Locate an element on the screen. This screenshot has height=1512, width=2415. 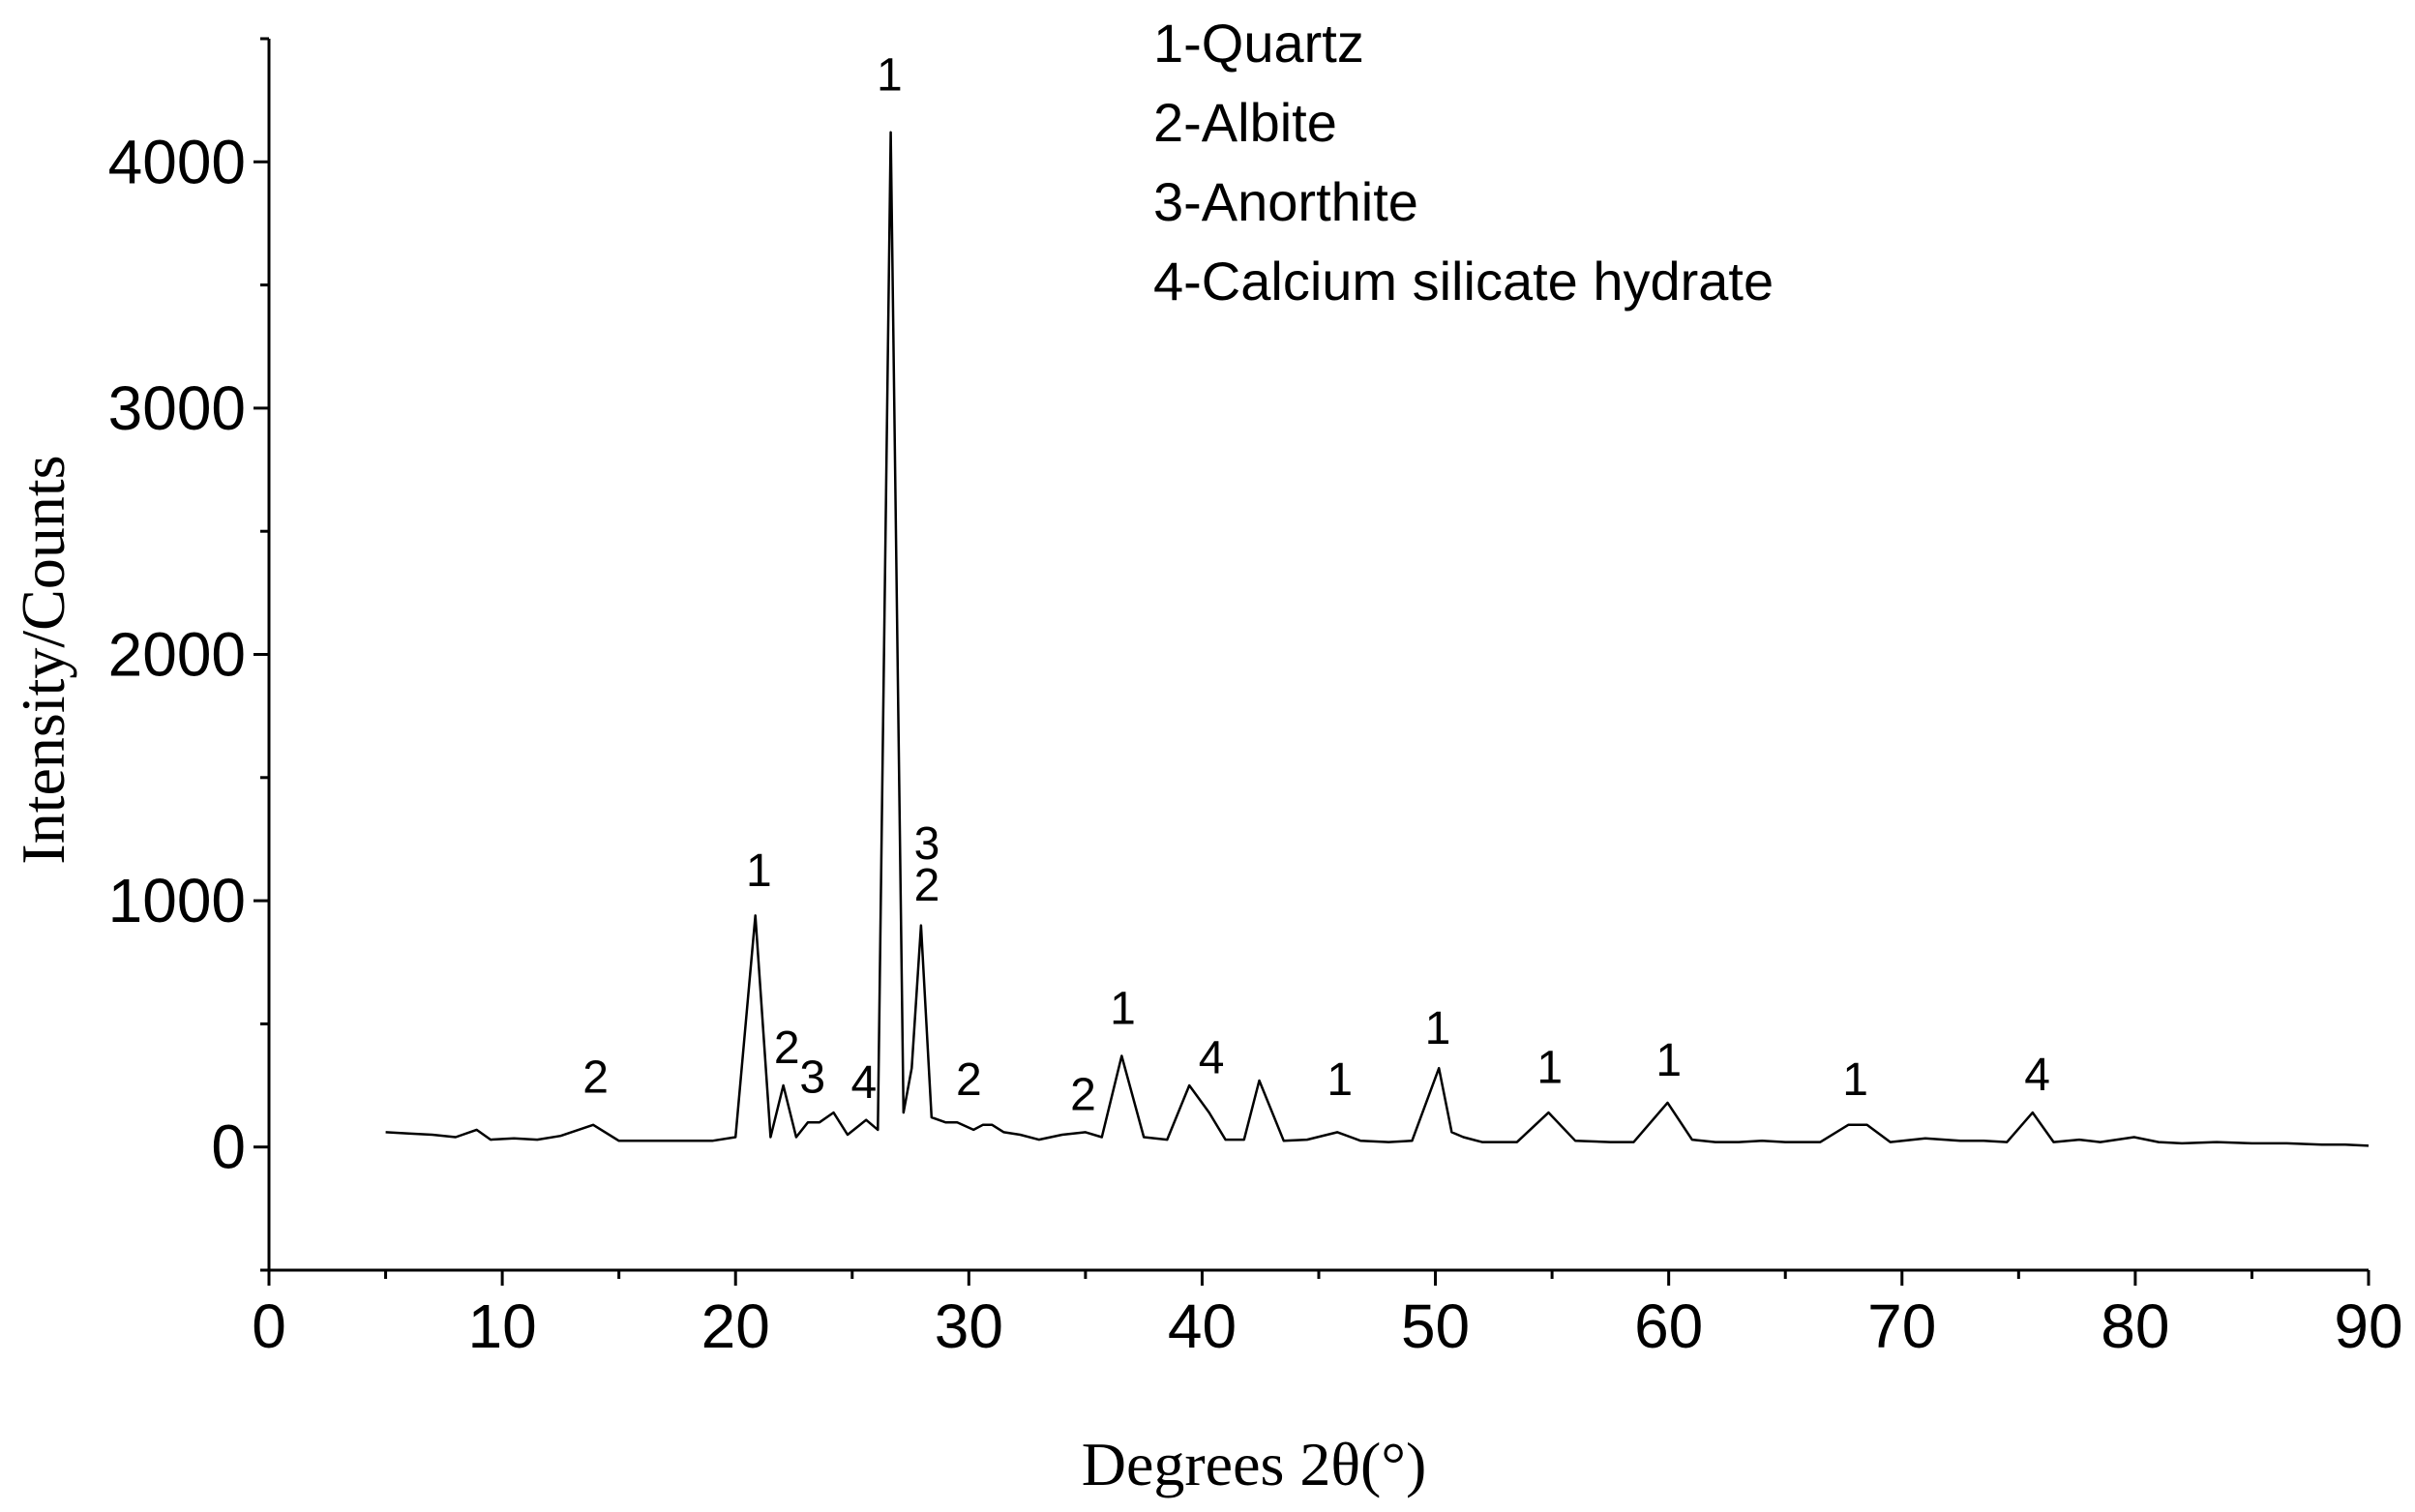
y-tick-label: 2000 is located at coordinates (177, 655).